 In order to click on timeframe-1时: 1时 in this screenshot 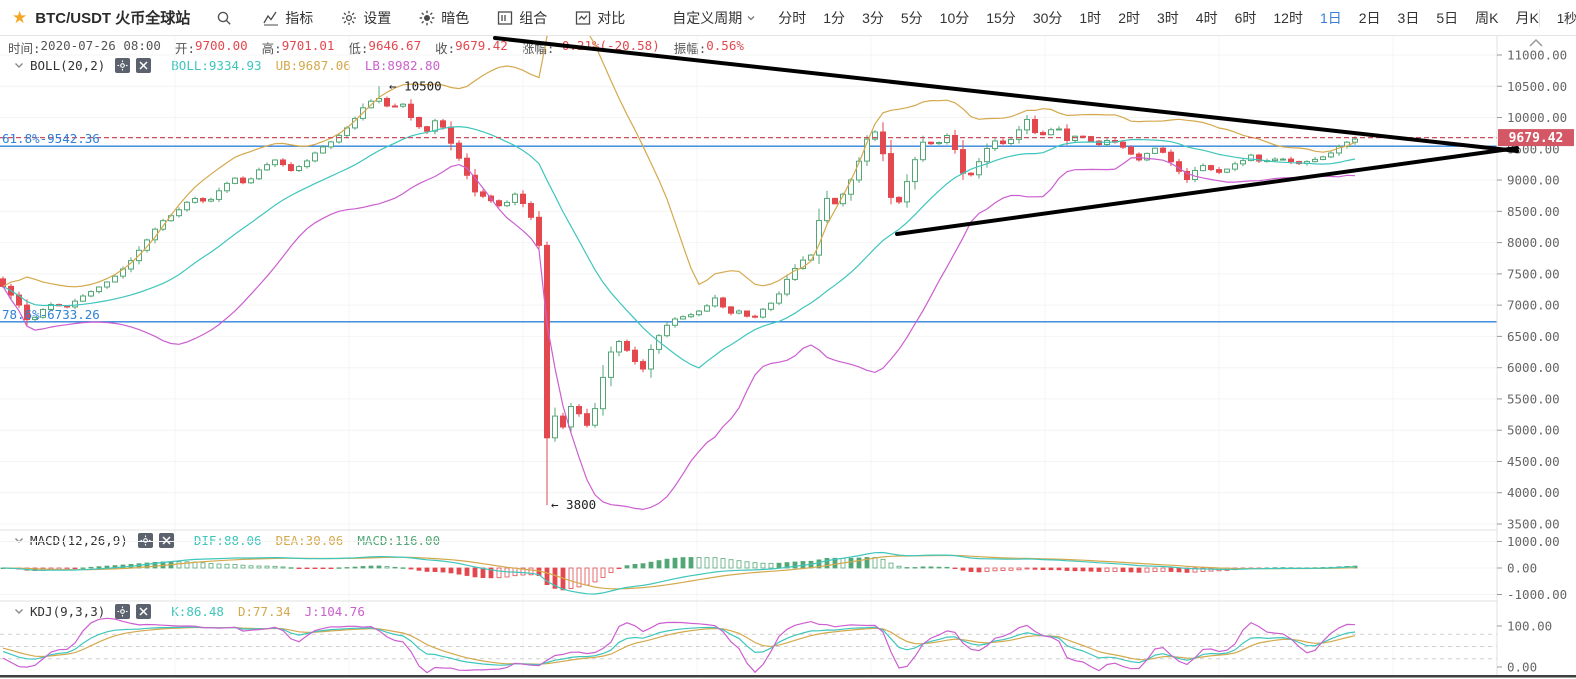, I will do `click(1090, 17)`.